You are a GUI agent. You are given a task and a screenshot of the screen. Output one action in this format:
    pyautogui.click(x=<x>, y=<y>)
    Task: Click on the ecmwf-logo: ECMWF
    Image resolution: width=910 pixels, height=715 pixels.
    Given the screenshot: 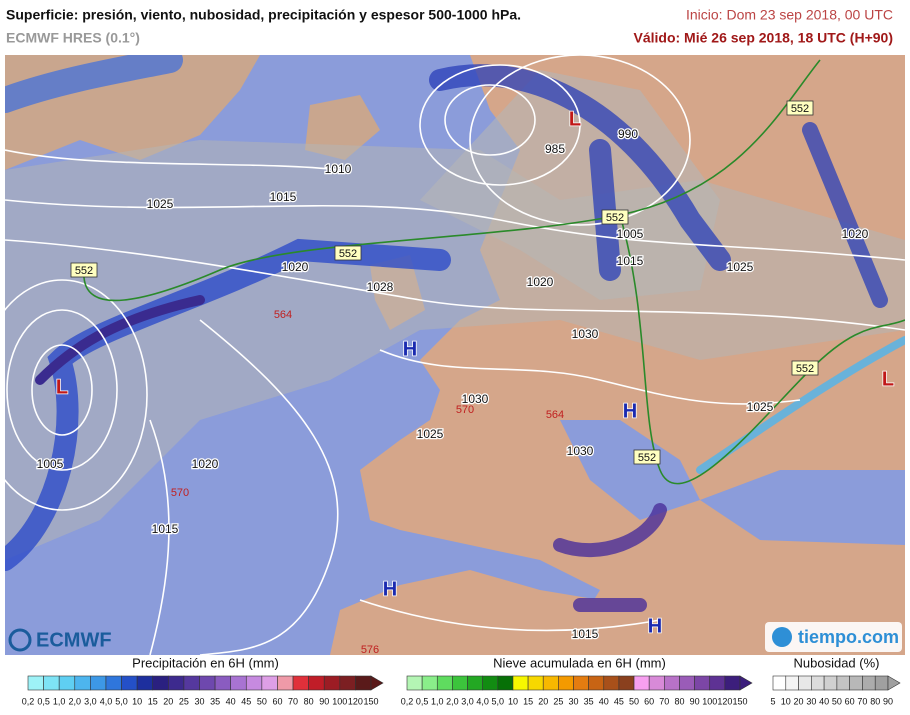 What is the action you would take?
    pyautogui.click(x=60, y=640)
    